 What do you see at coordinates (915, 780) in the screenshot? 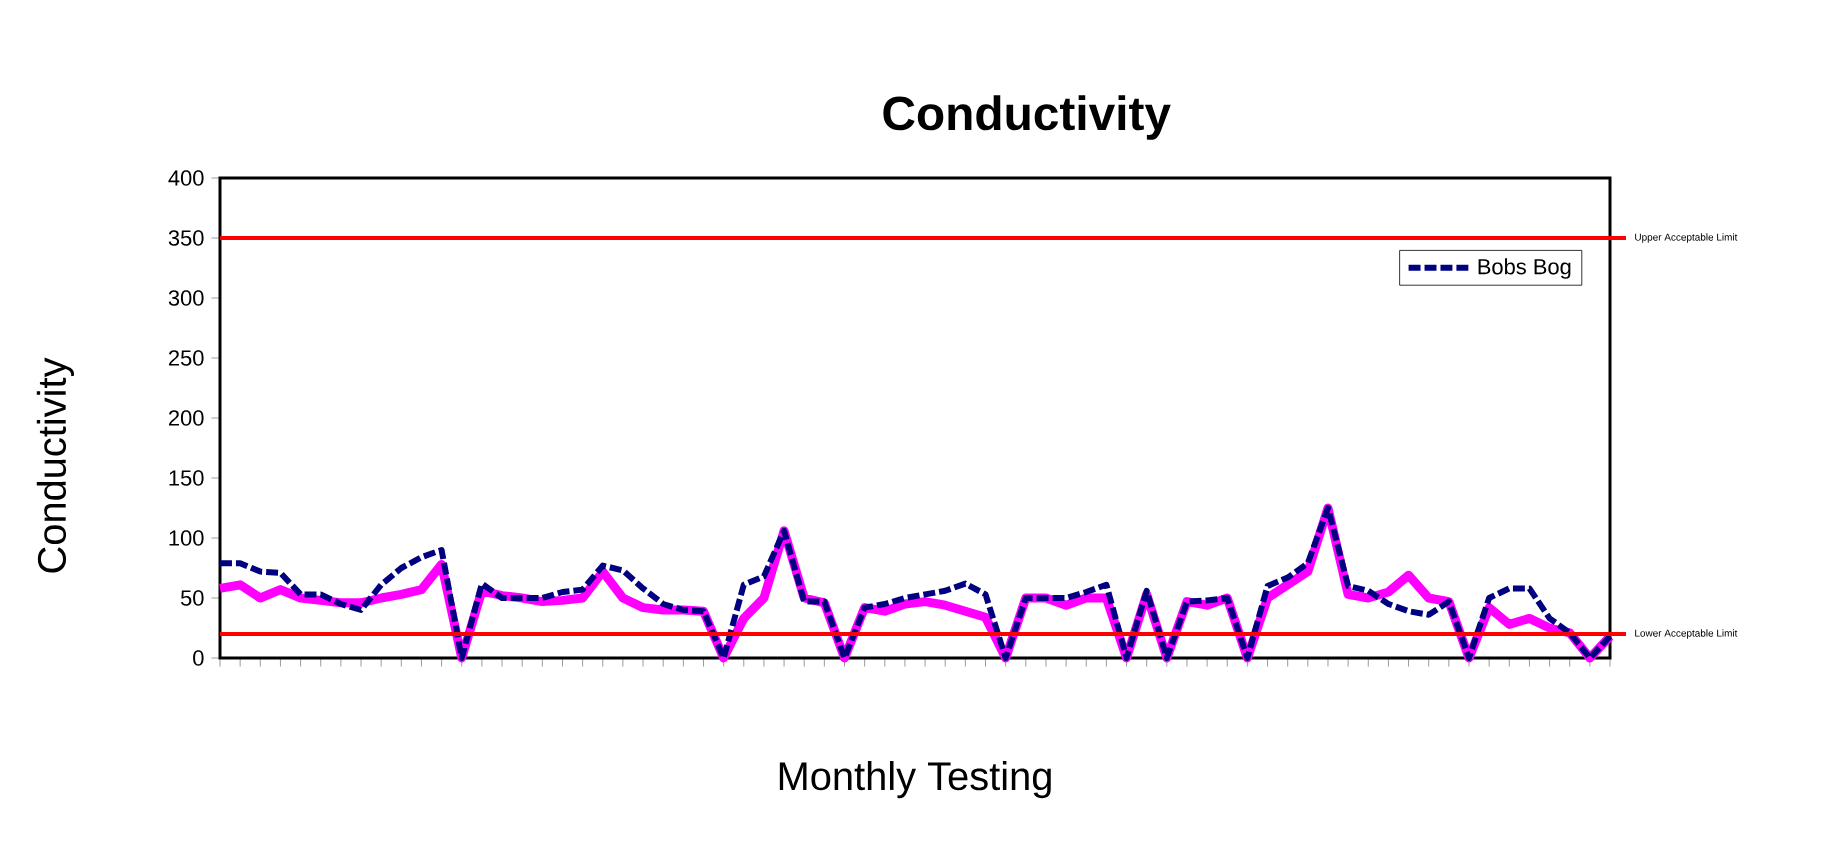
I see `x-axis-title: Monthly Testing` at bounding box center [915, 780].